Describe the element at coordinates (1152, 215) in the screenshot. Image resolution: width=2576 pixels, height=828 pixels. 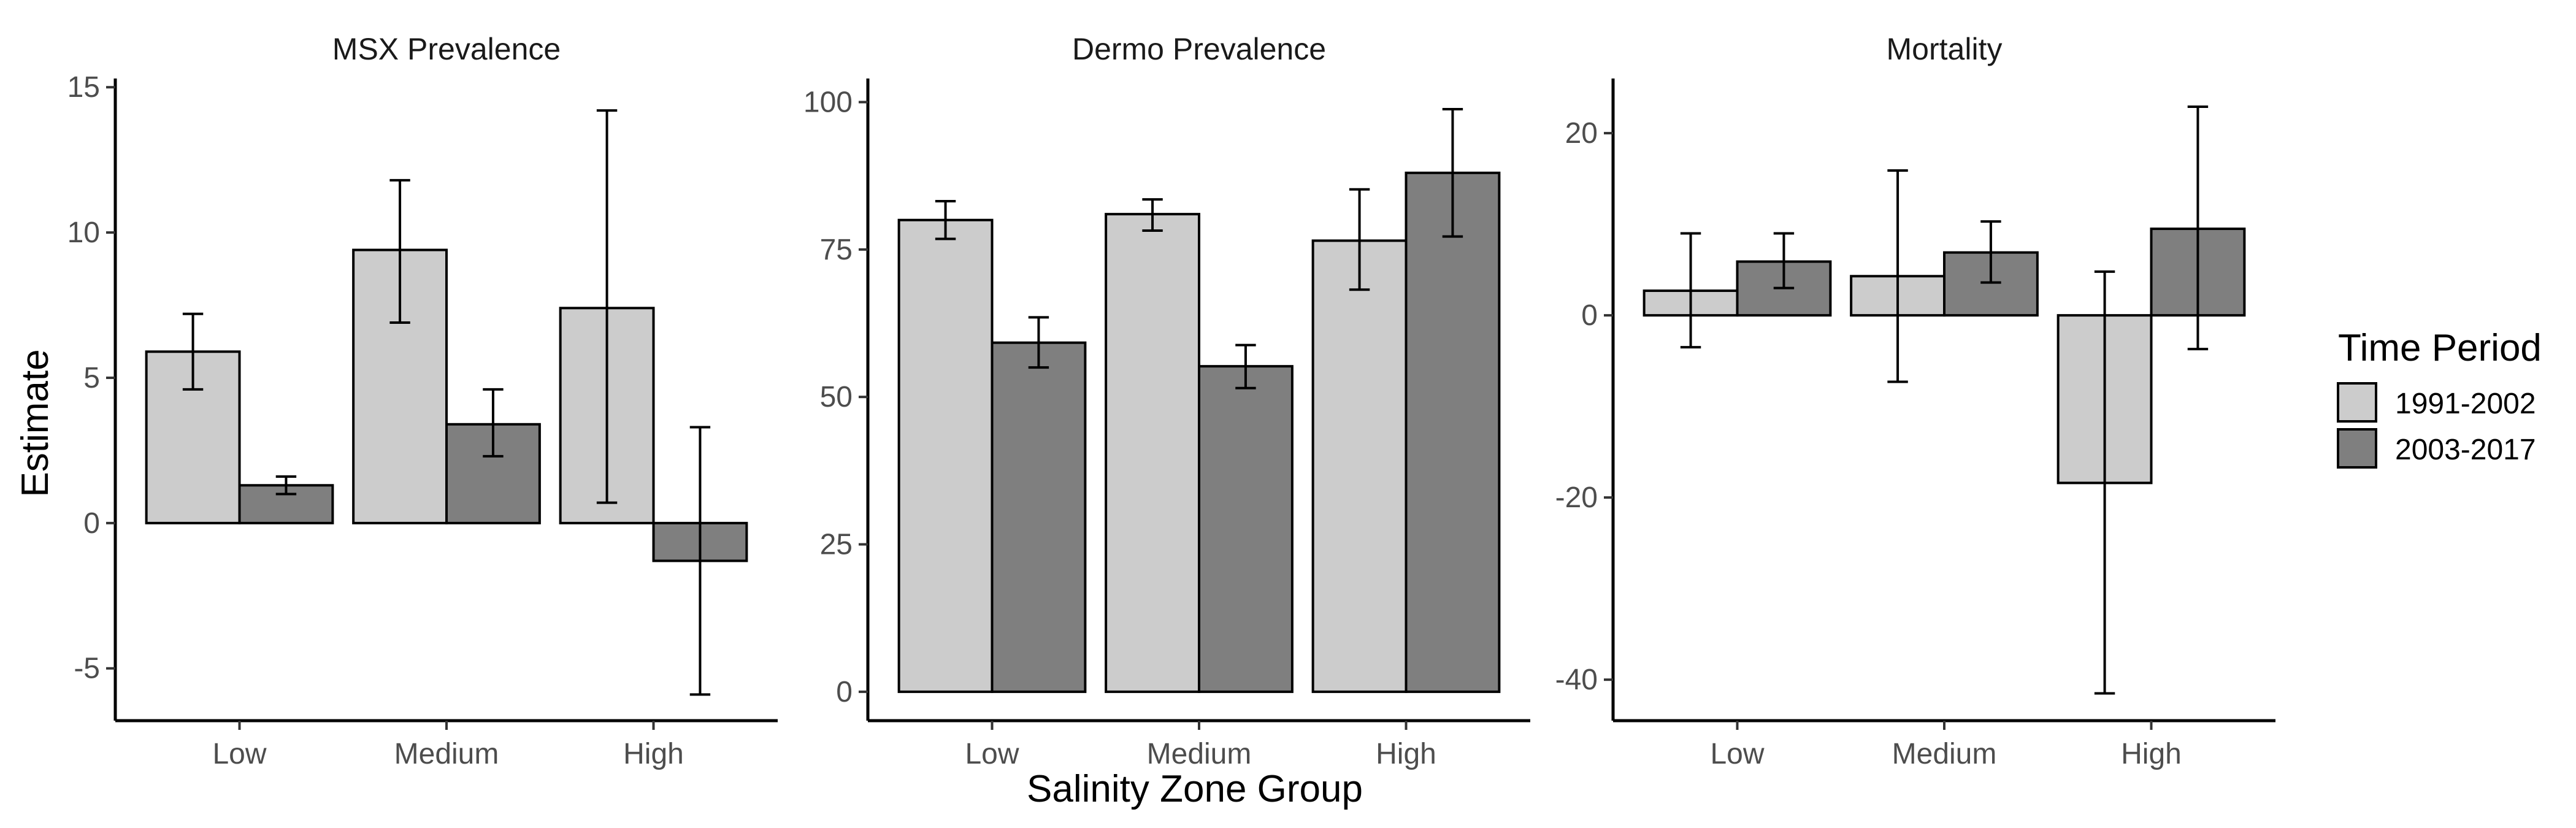
I see `error-bar-dermo-prevalence-medium-1991-2002` at that location.